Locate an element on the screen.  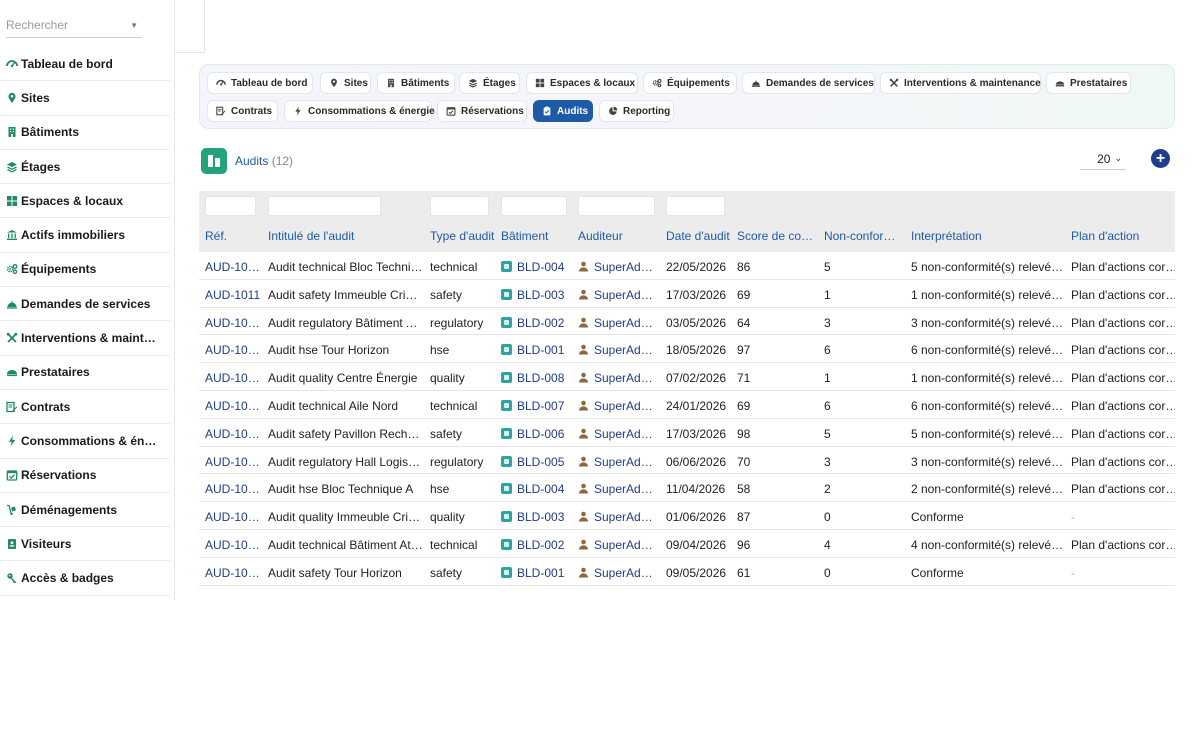
sidebar-item-11: Contrats is located at coordinates (85, 407).